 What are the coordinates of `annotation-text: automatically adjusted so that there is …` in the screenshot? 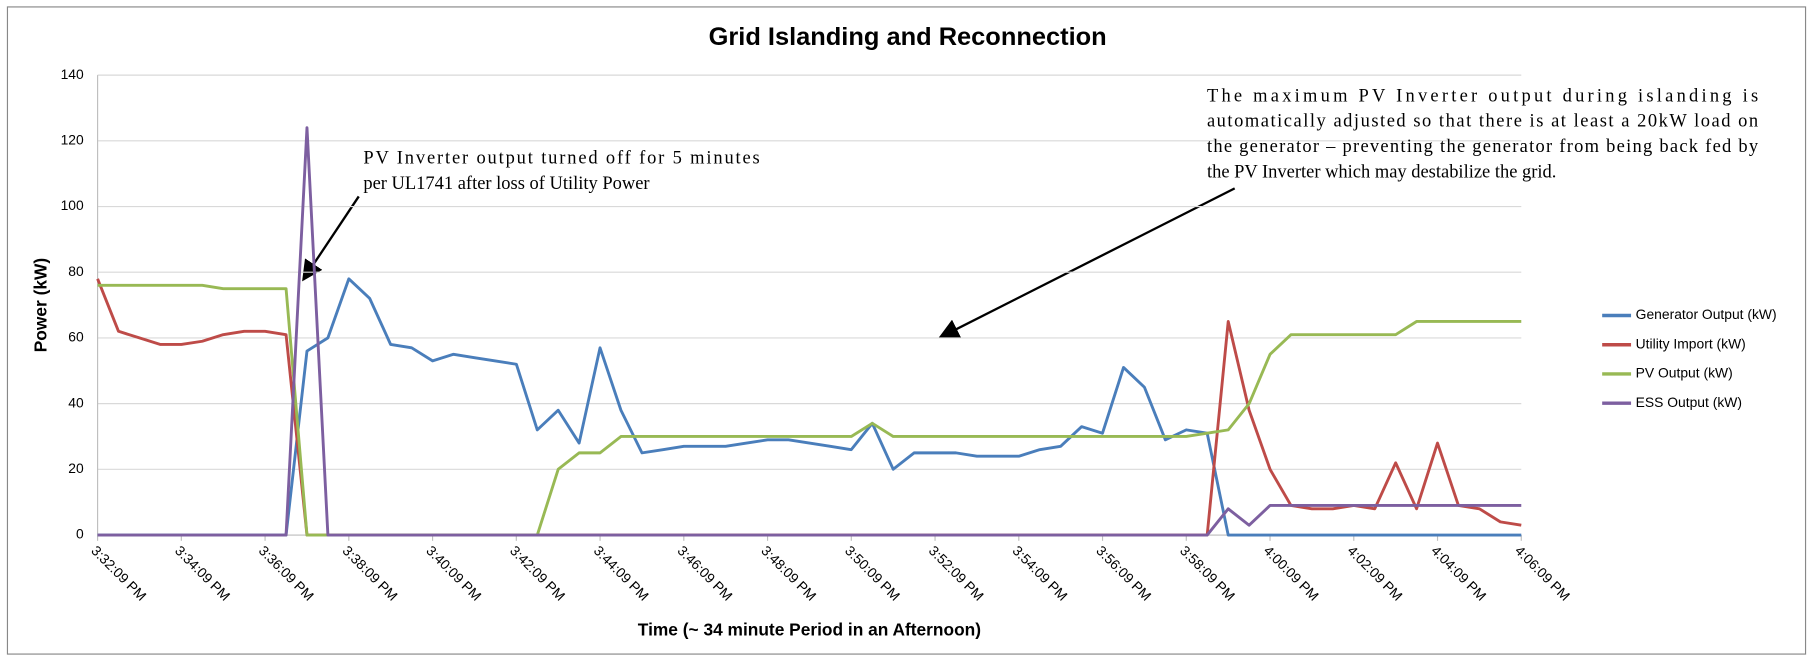 It's located at (1482, 121).